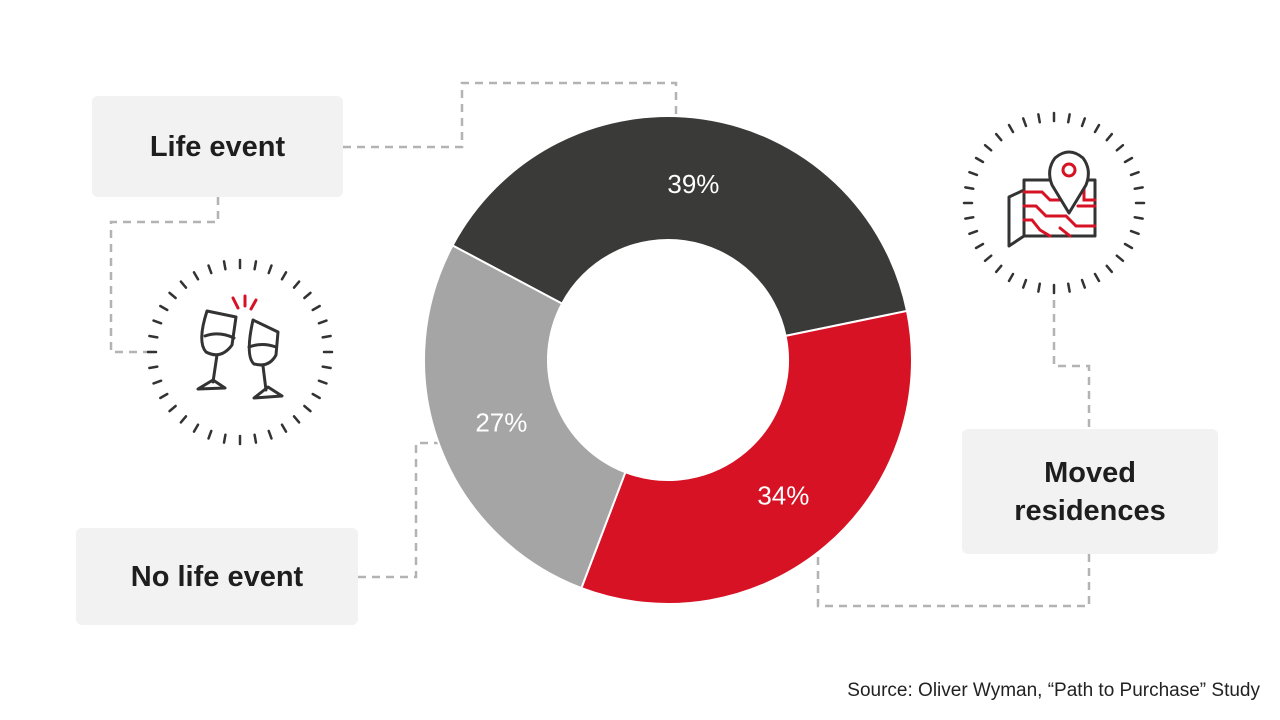  I want to click on donut-slice-no-life-event, so click(525, 417).